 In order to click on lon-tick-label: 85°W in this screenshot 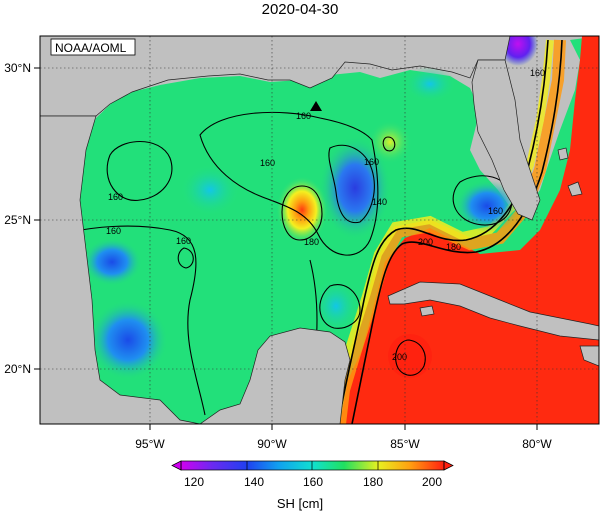, I will do `click(405, 444)`.